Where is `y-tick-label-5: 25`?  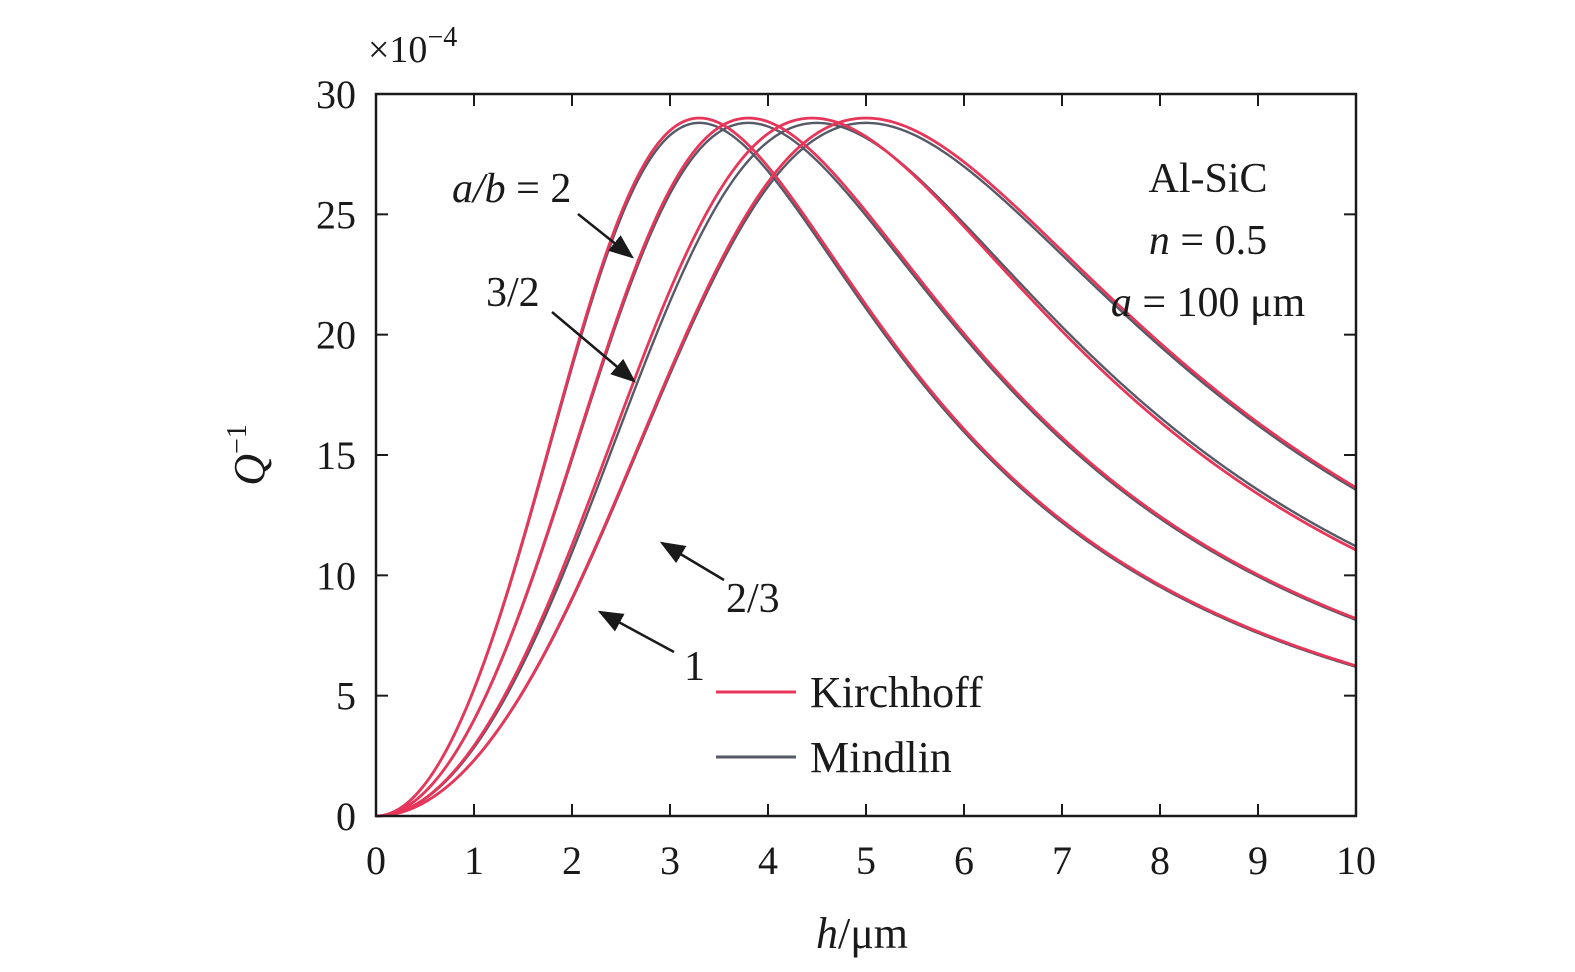
y-tick-label-5: 25 is located at coordinates (336, 214).